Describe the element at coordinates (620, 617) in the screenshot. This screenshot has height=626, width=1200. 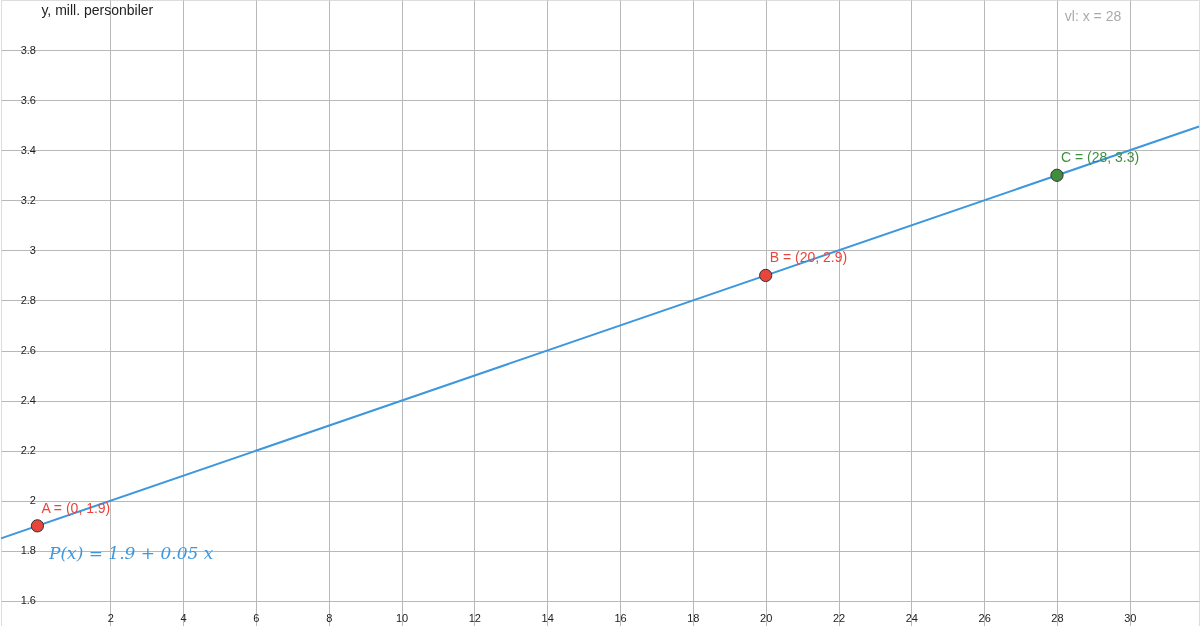
I see `x-tick-label: 16` at that location.